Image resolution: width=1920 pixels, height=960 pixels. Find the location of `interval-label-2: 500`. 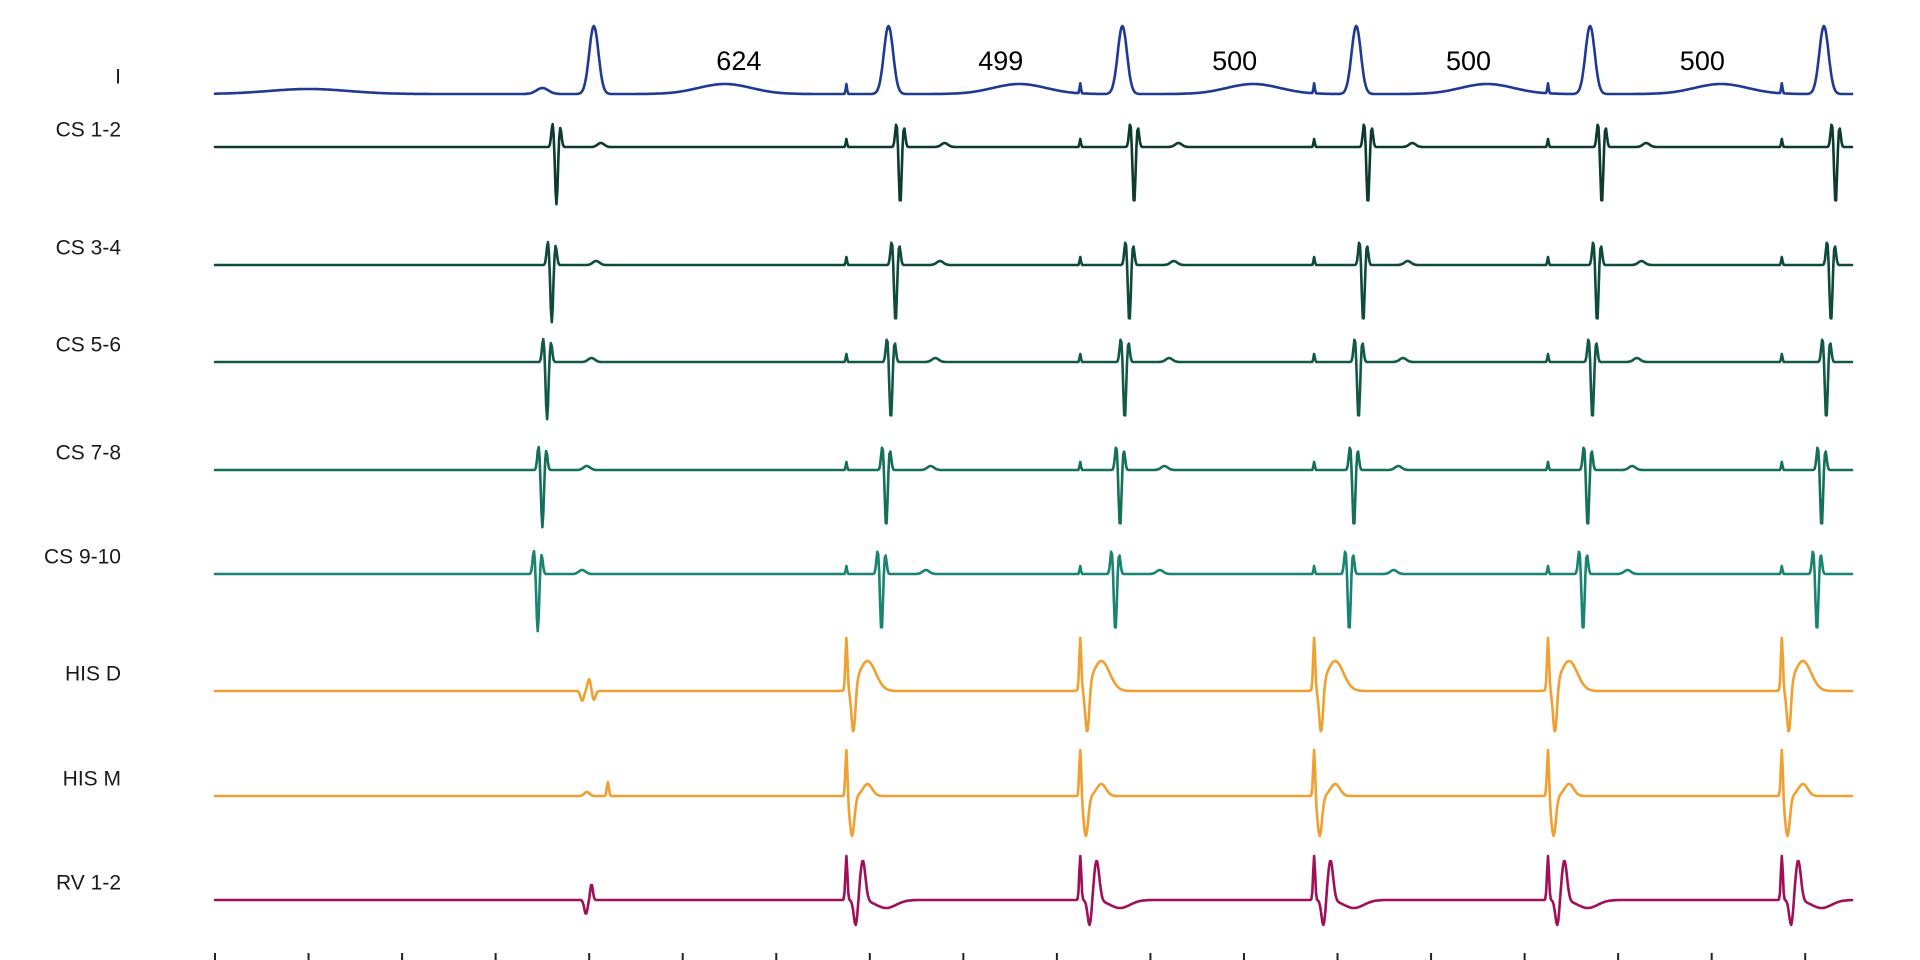

interval-label-2: 500 is located at coordinates (1234, 61).